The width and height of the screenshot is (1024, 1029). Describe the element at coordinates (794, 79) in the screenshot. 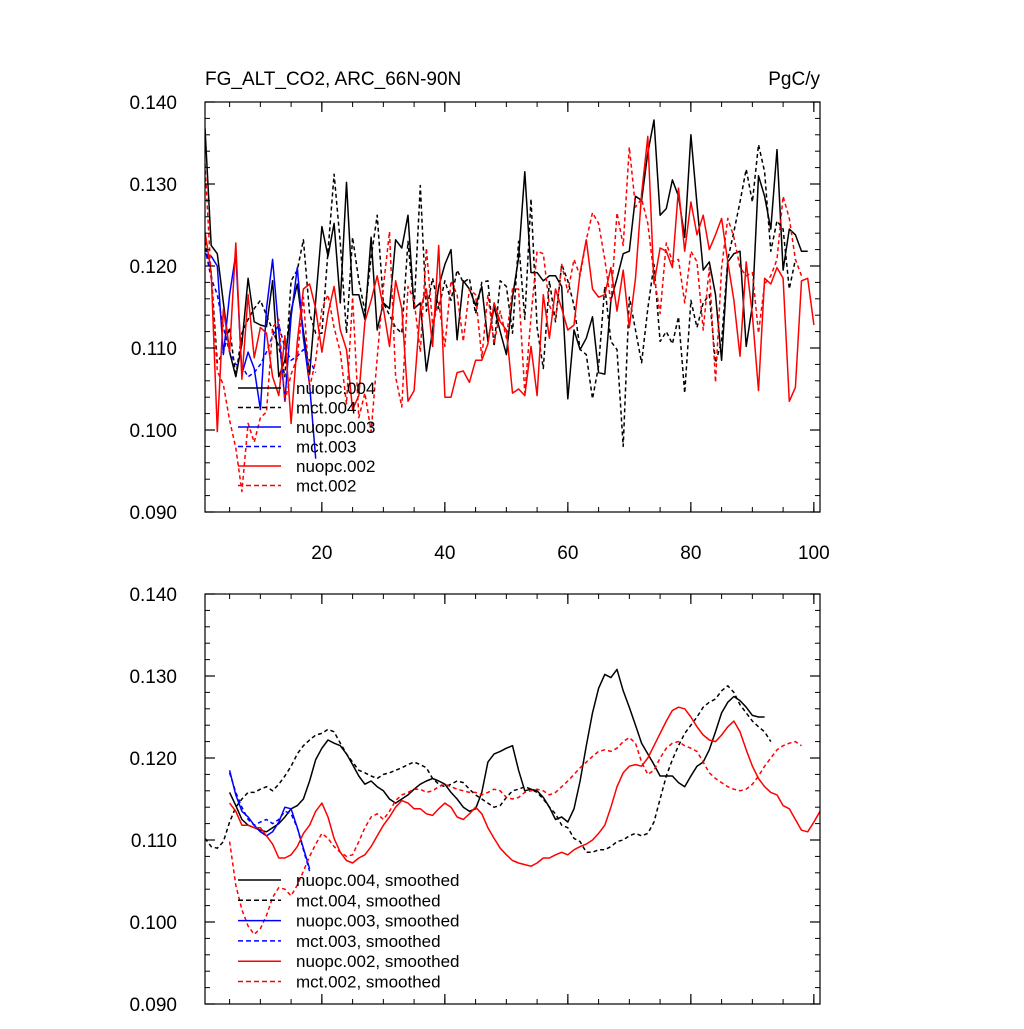

I see `chart-title-right: PgC/y` at that location.